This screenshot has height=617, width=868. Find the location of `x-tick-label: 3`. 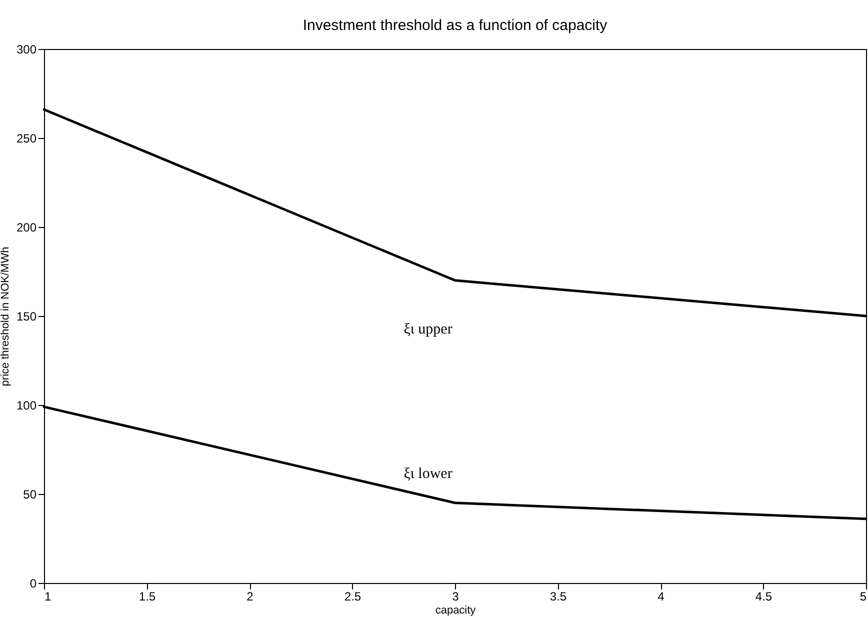

x-tick-label: 3 is located at coordinates (456, 597).